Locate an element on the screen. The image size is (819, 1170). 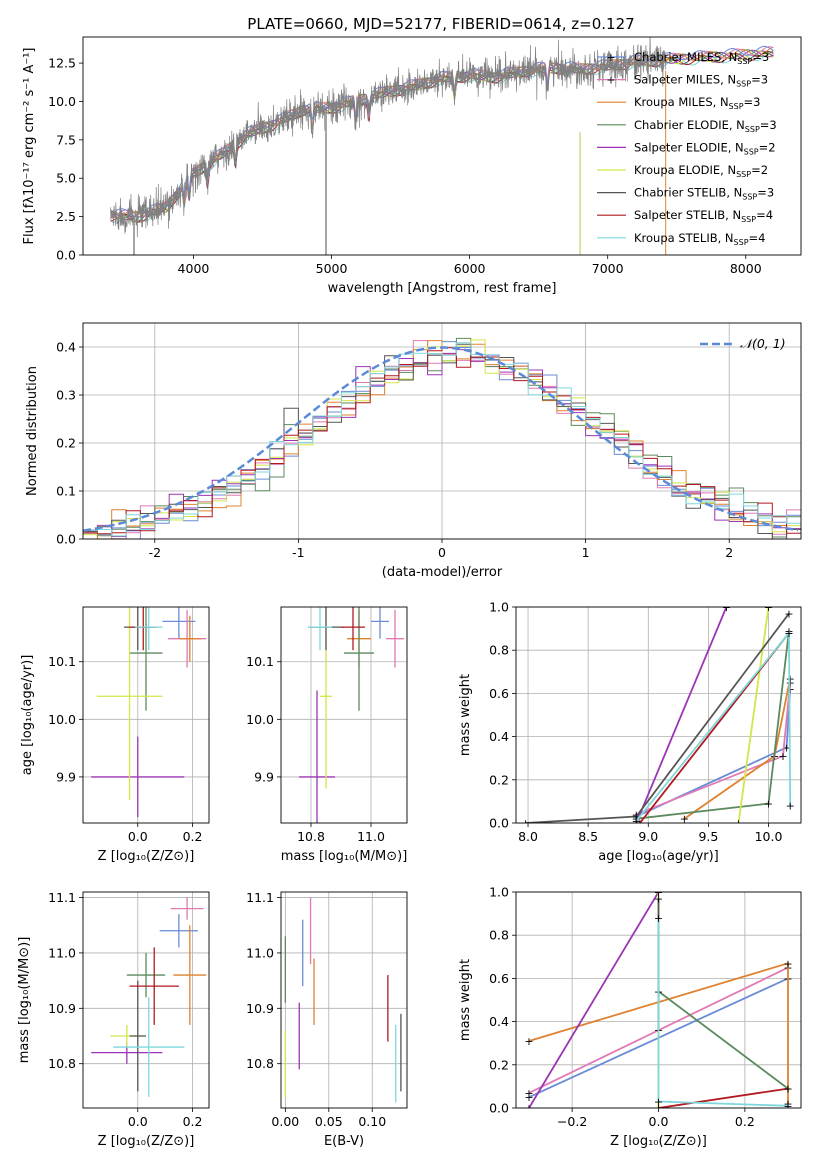
y-tick-label: 0.1 is located at coordinates (66, 491).